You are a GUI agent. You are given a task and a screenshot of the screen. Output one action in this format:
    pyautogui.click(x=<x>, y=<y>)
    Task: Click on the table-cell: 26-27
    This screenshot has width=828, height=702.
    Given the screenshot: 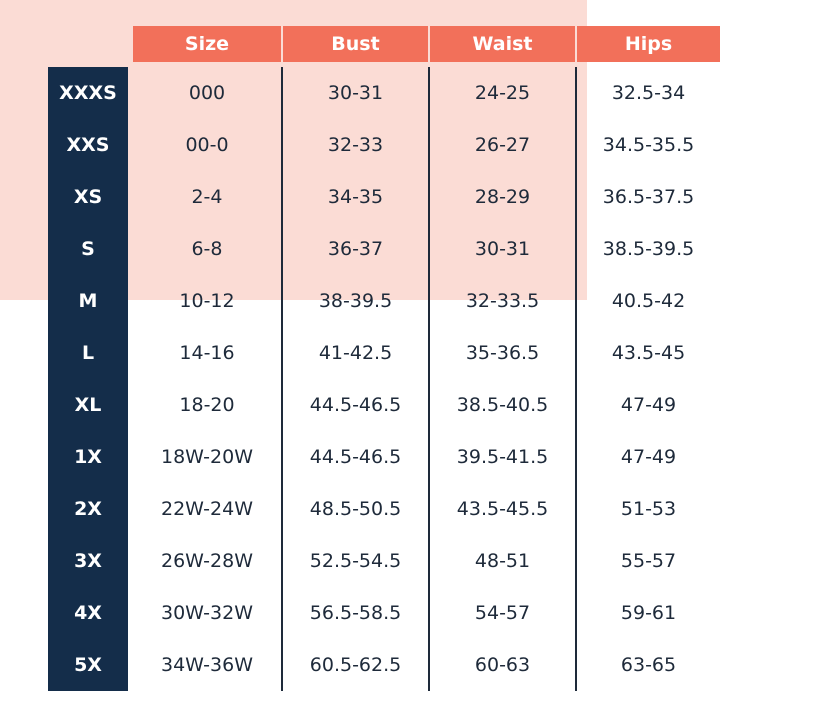 What is the action you would take?
    pyautogui.click(x=502, y=145)
    